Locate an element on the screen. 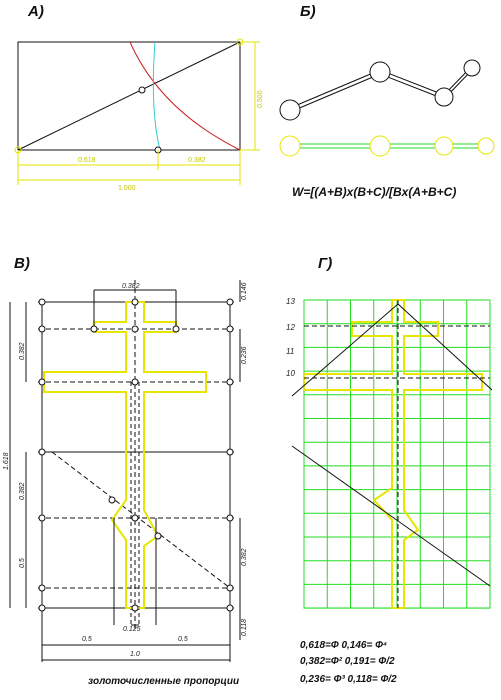 Image resolution: width=501 pixels, height=700 pixels. panel-b-beads-chain is located at coordinates (380, 90).